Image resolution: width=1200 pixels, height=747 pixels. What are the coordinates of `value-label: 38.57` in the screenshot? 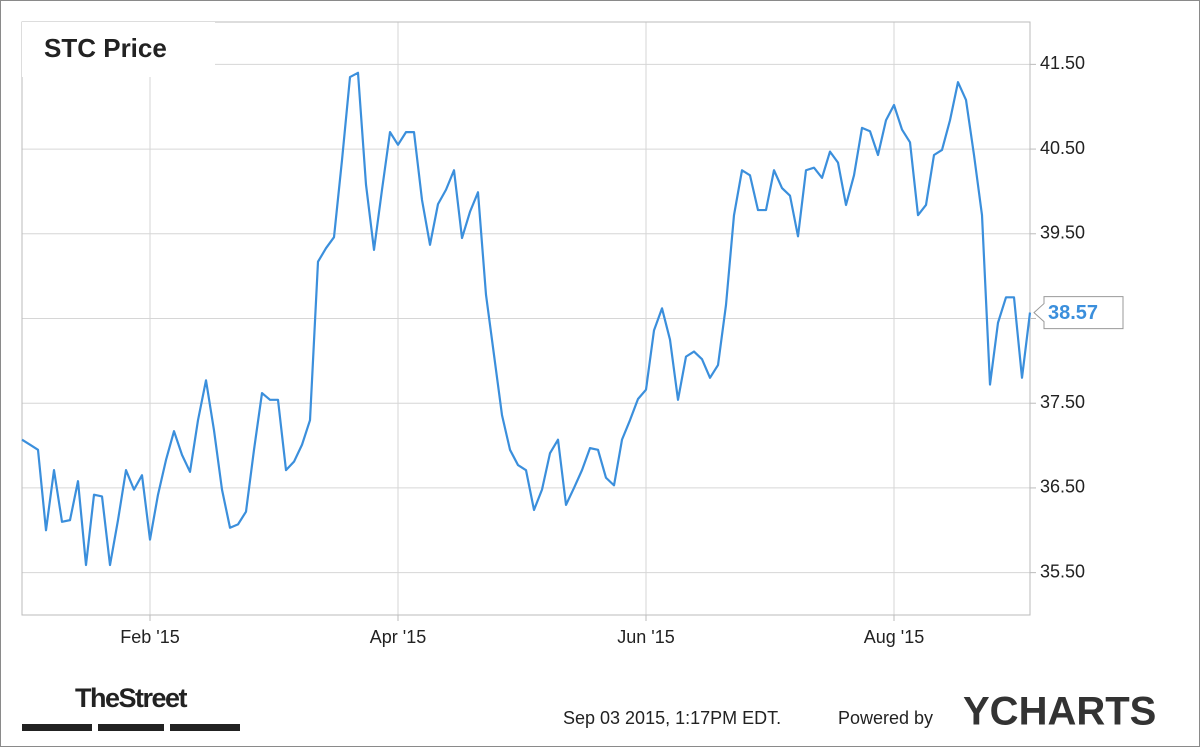 It's located at (1073, 313).